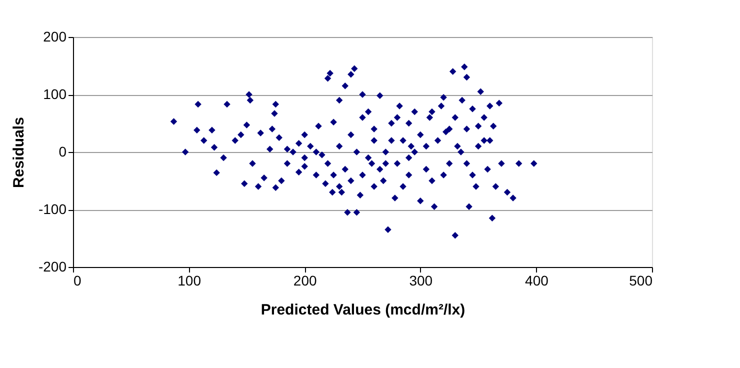  Describe the element at coordinates (78, 280) in the screenshot. I see `x-tick-label: 0` at that location.